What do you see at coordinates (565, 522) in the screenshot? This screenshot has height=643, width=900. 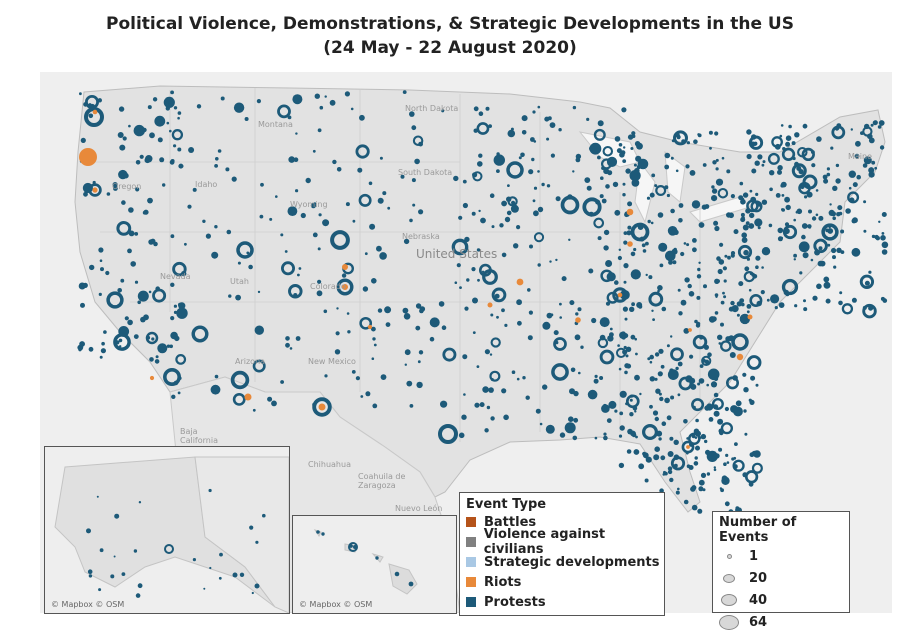 I see `event-type-legend-item: Battles` at bounding box center [565, 522].